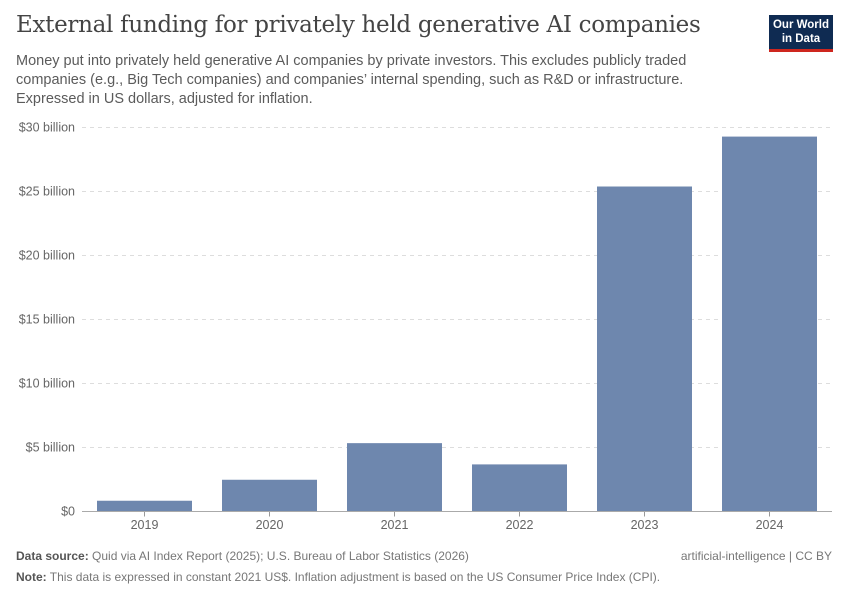 This screenshot has height=600, width=850. I want to click on bar-2019, so click(144, 506).